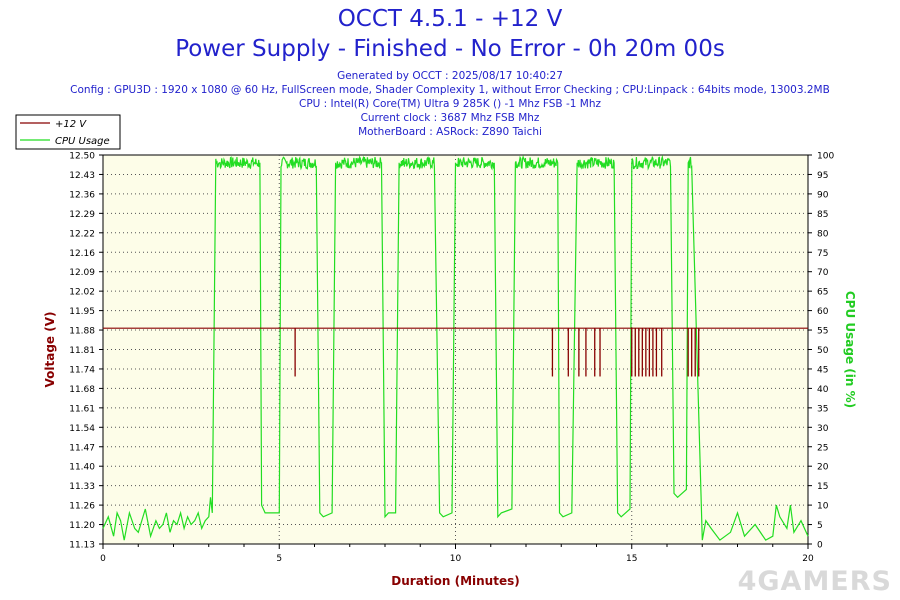 This screenshot has width=900, height=600. What do you see at coordinates (82, 487) in the screenshot?
I see `y-tick-label-left: 11.33` at bounding box center [82, 487].